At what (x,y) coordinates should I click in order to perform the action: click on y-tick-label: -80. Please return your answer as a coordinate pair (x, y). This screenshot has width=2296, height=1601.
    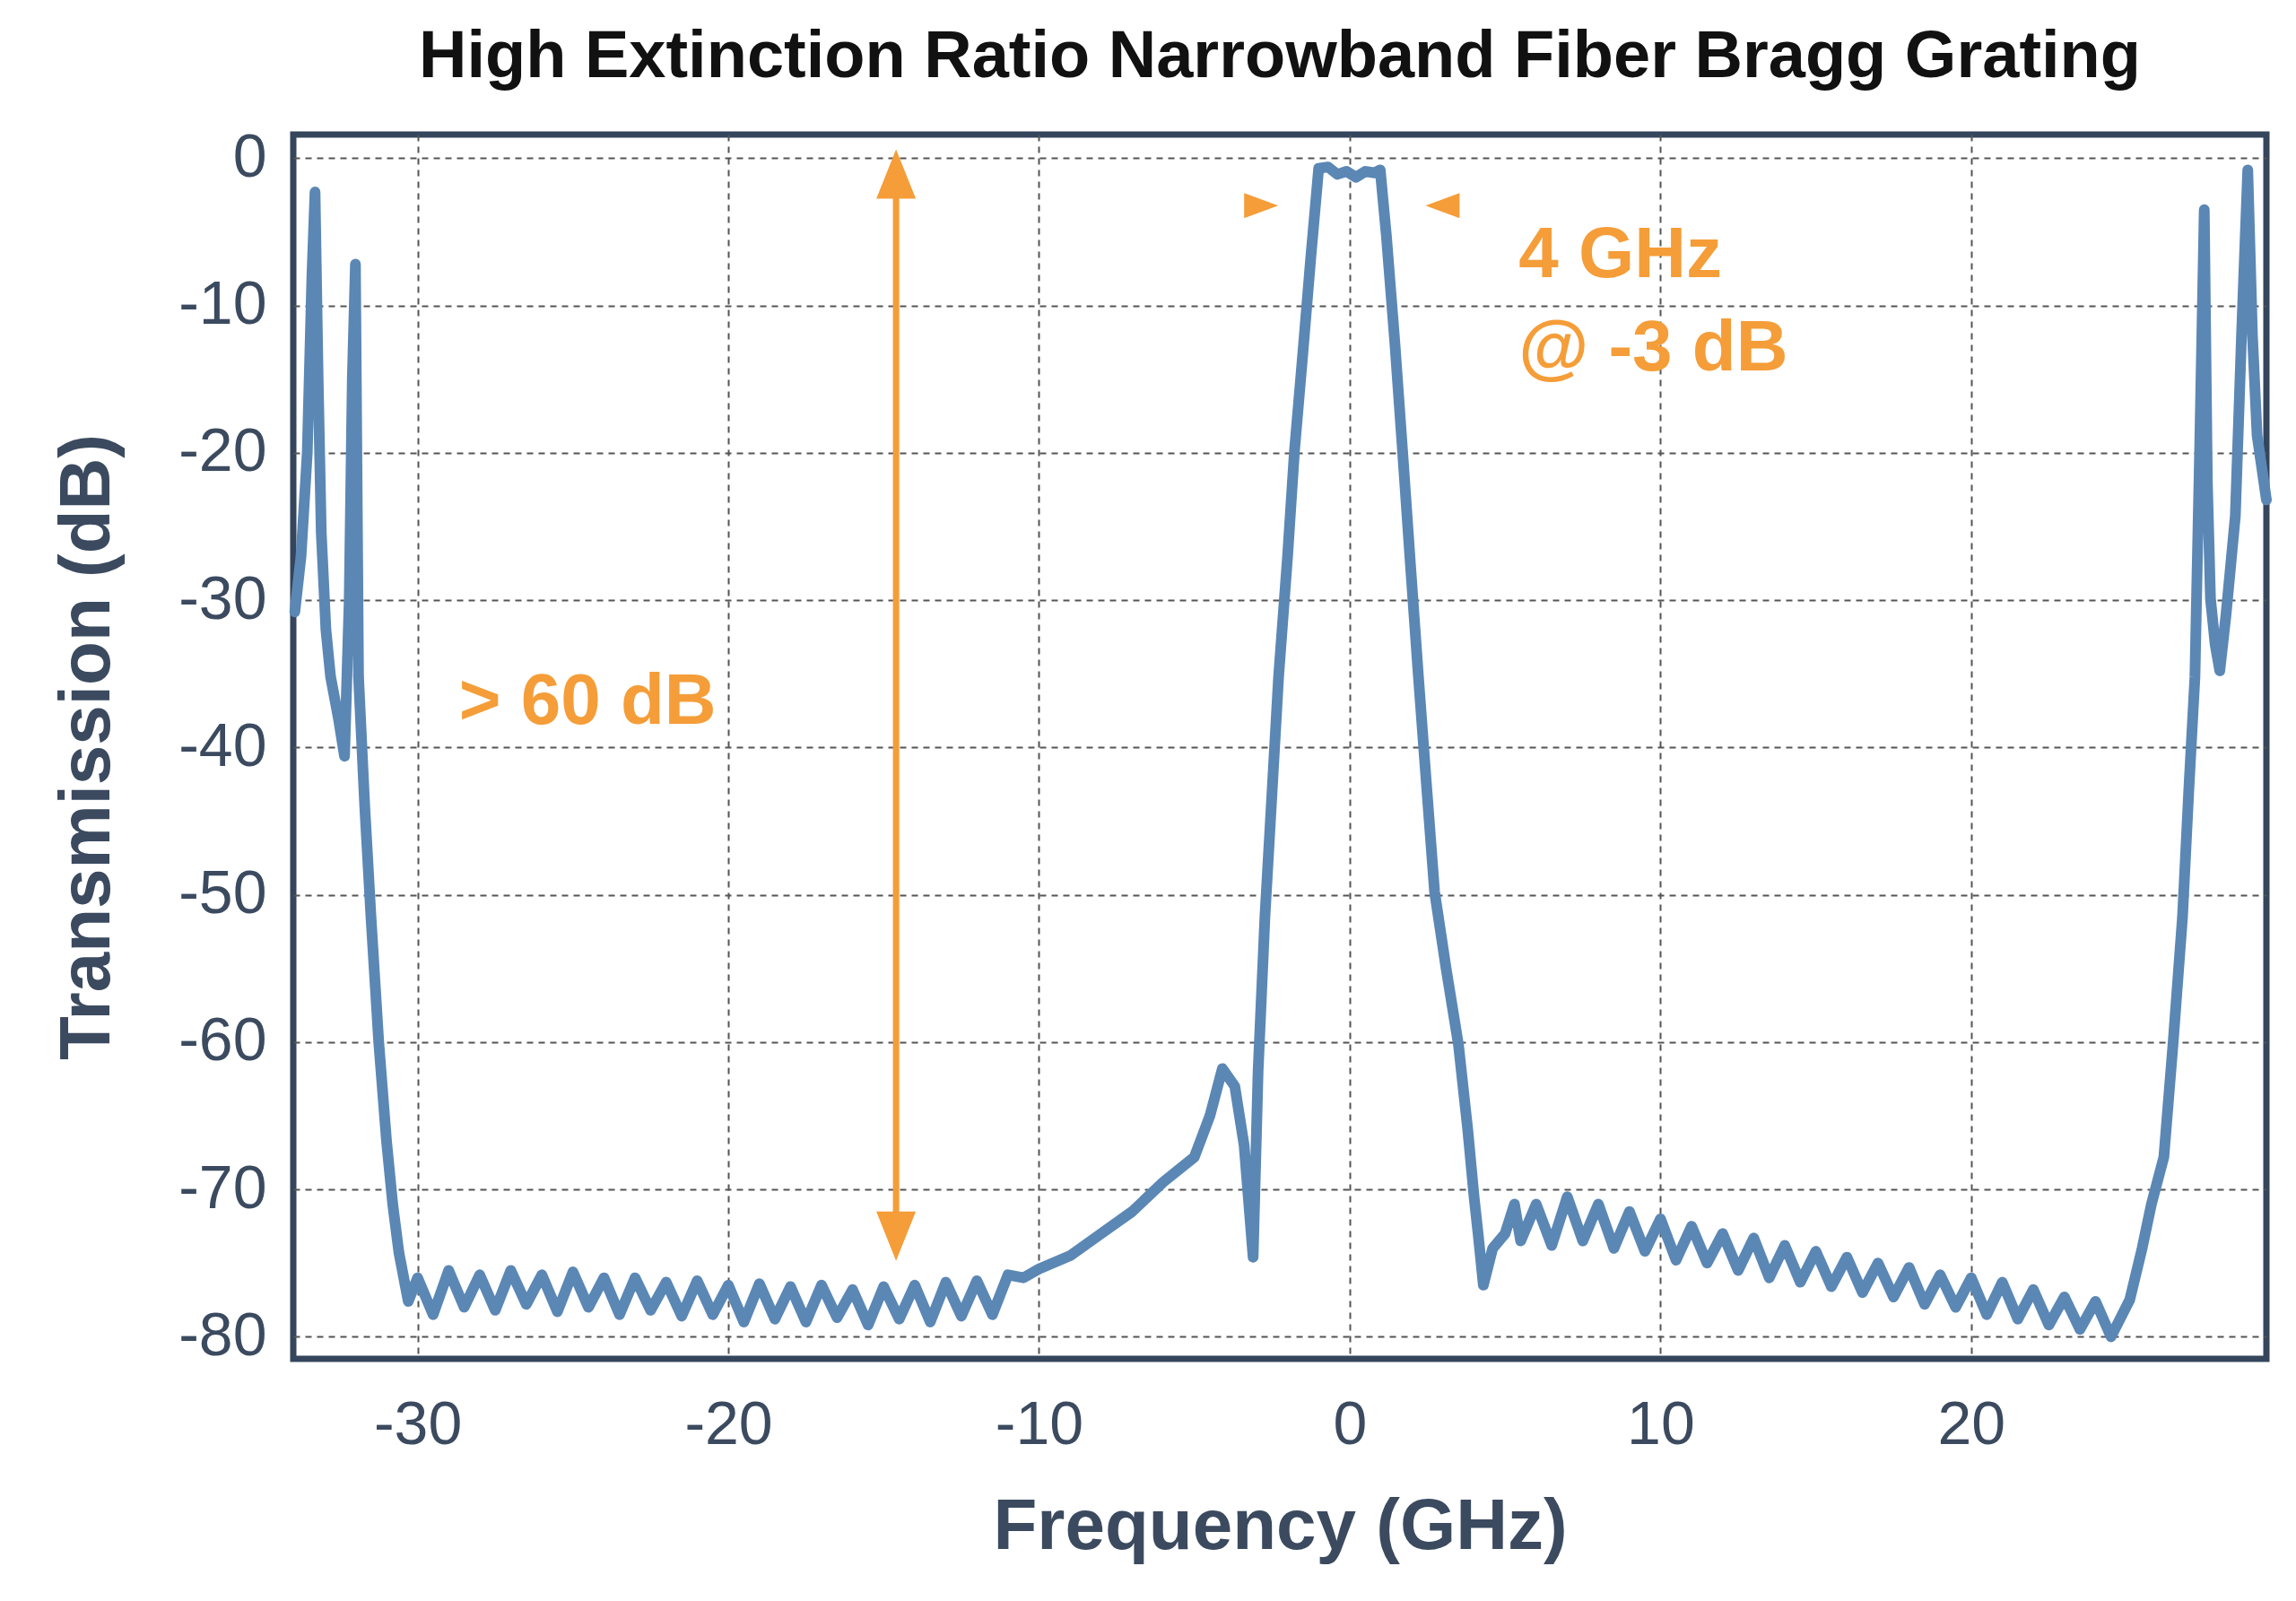
    Looking at the image, I should click on (222, 1333).